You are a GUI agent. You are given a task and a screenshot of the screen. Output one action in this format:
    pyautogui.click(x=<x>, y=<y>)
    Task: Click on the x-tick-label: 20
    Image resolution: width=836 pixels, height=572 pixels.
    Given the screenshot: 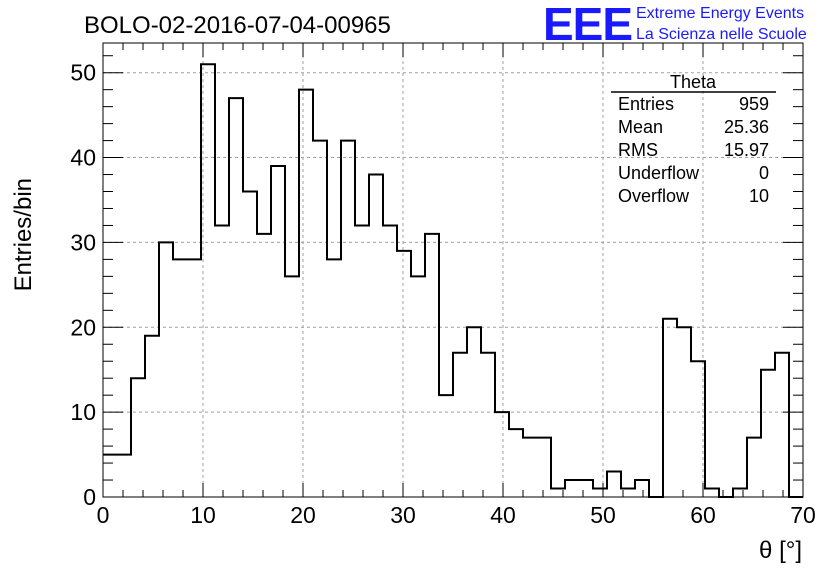 What is the action you would take?
    pyautogui.click(x=303, y=515)
    